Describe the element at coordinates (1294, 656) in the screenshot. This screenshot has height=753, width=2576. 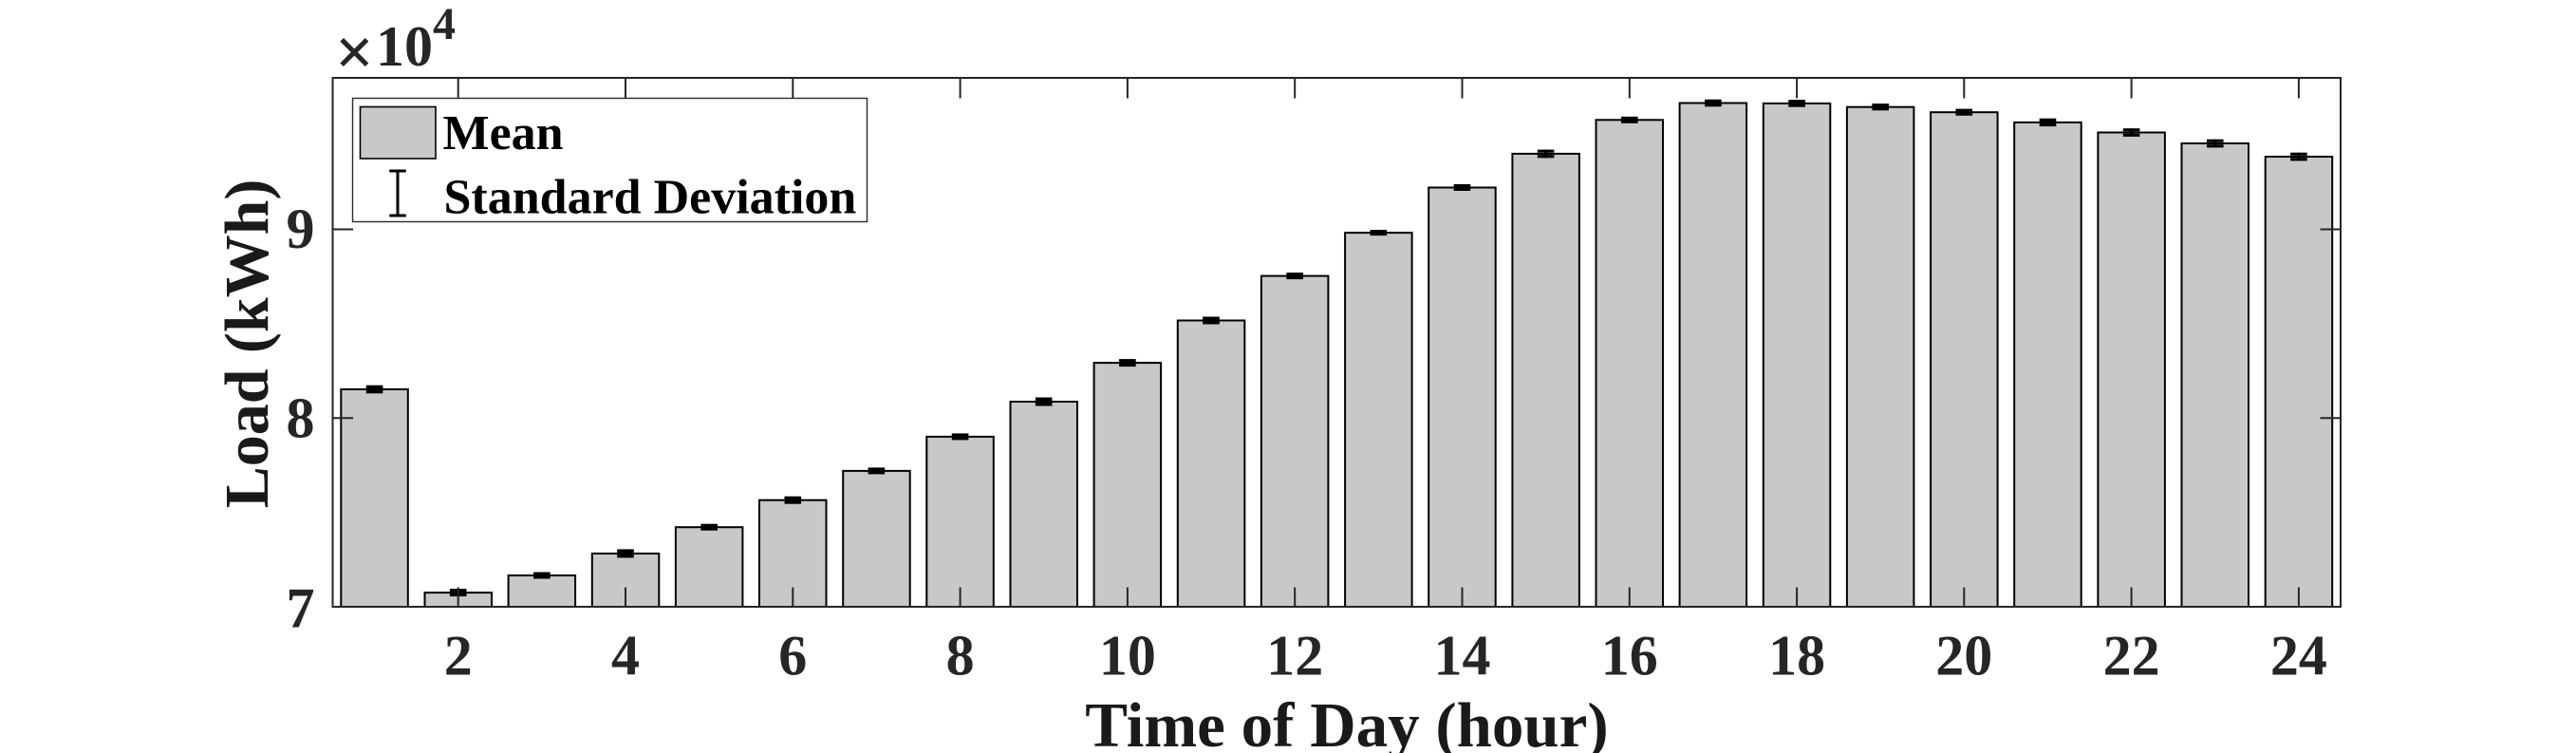
I see `svg-text: 12` at that location.